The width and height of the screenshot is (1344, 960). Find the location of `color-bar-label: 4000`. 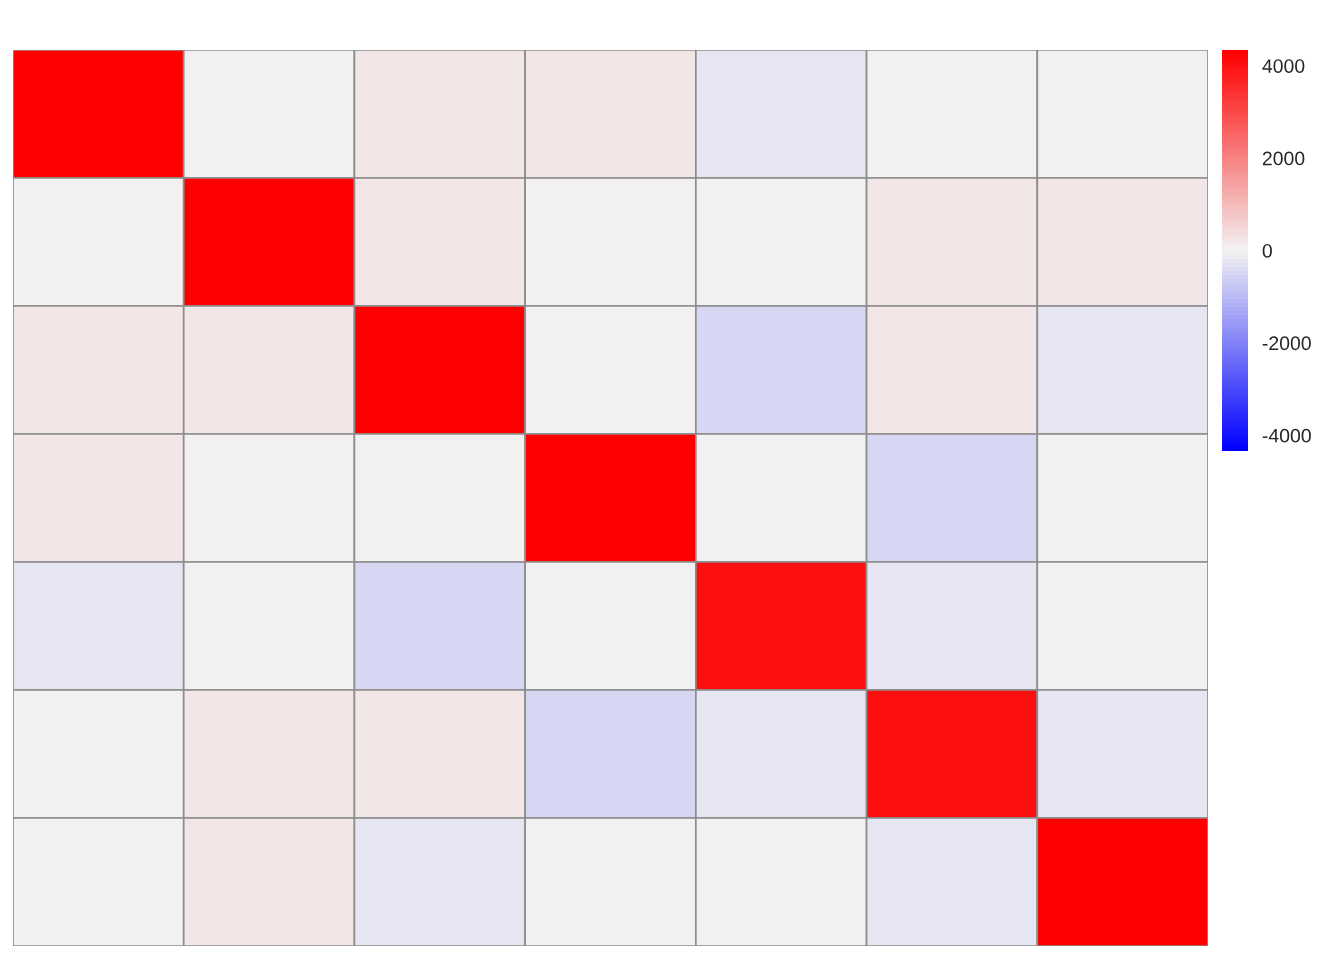

color-bar-label: 4000 is located at coordinates (1283, 66).